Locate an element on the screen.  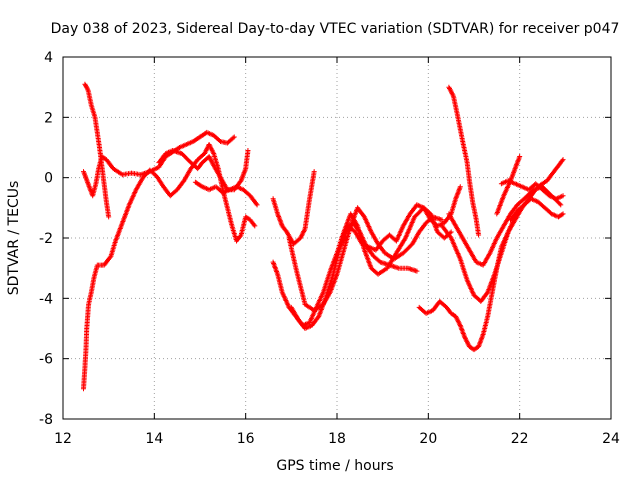
y-tick-label: 0 is located at coordinates (48, 179).